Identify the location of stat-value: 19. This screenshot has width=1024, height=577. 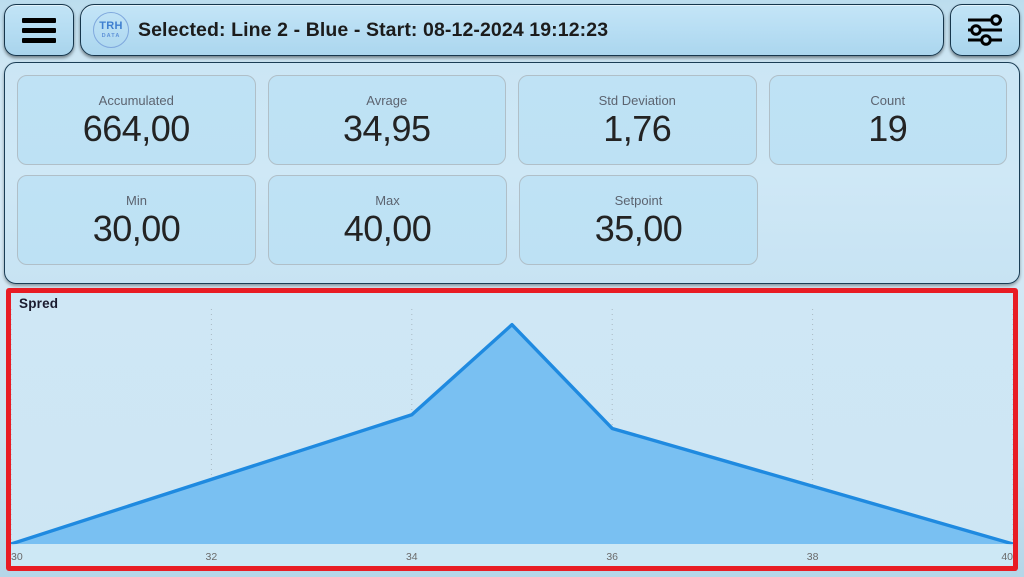
(888, 128).